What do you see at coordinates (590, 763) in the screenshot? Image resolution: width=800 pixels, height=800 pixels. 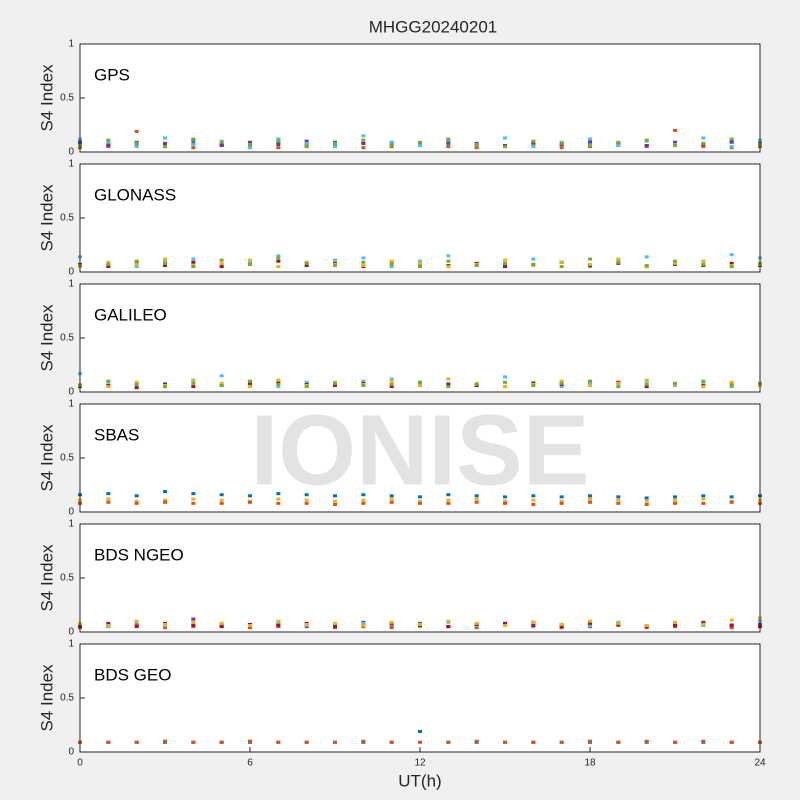 I see `x-tick-label: 18` at bounding box center [590, 763].